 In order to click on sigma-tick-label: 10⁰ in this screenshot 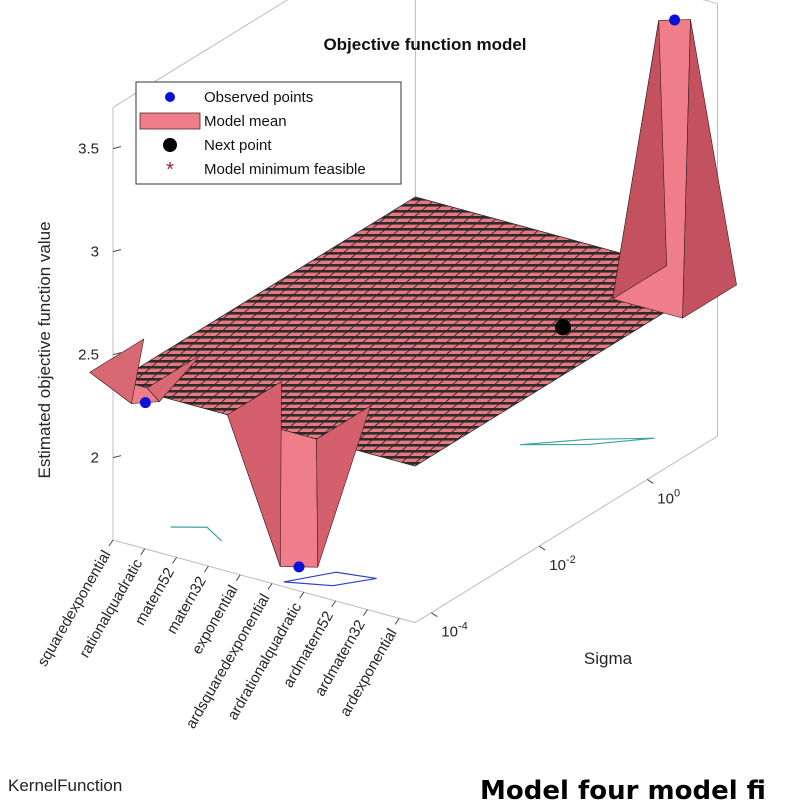, I will do `click(668, 497)`.